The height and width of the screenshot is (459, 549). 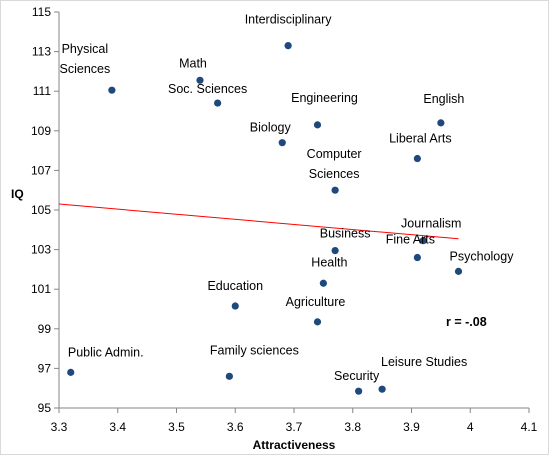 I want to click on point-label: Math, so click(x=193, y=63).